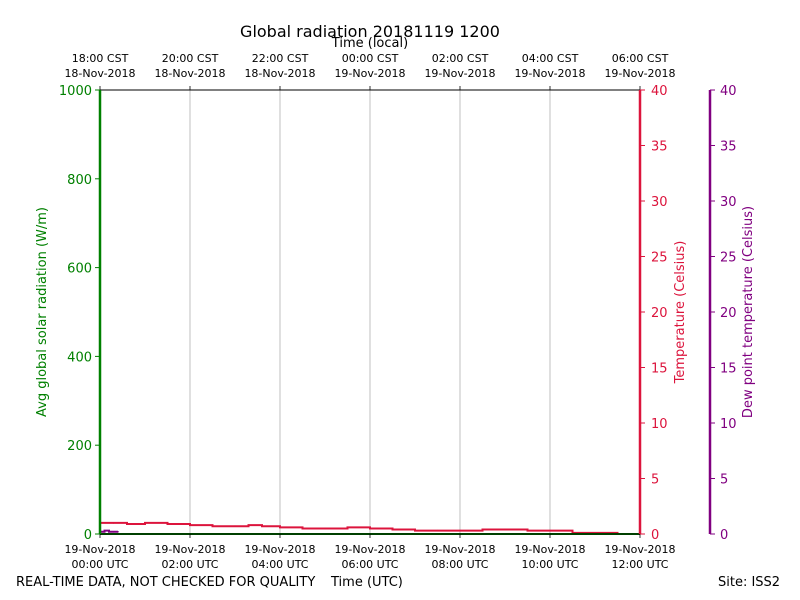 The height and width of the screenshot is (600, 800). Describe the element at coordinates (549, 564) in the screenshot. I see `x-tick-label-bottom-time: 10:00 UTC` at that location.